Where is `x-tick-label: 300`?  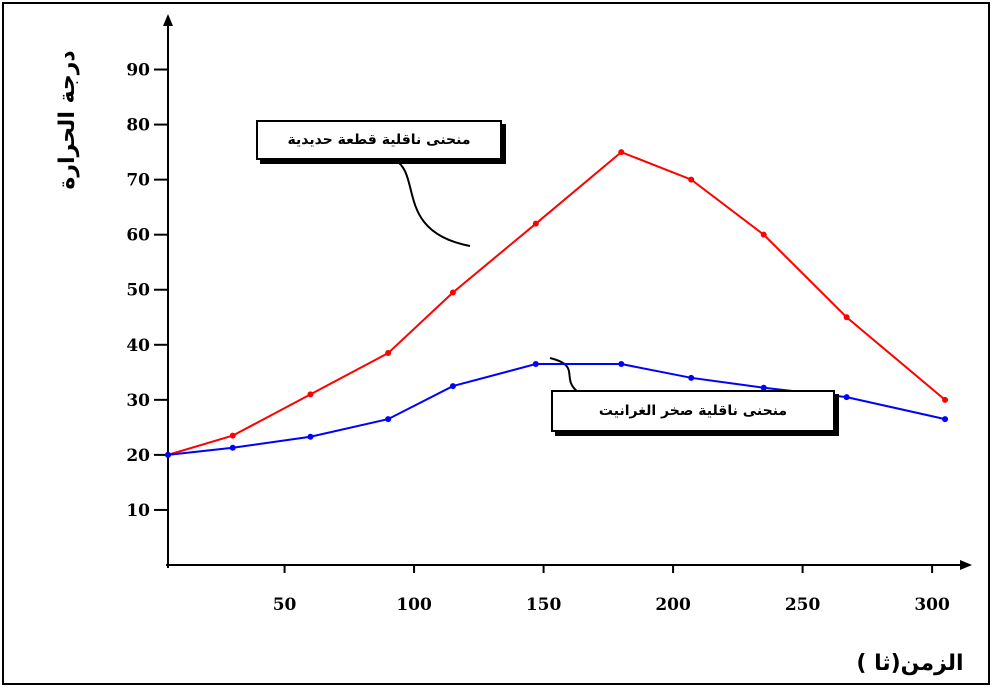
x-tick-label: 300 is located at coordinates (932, 605).